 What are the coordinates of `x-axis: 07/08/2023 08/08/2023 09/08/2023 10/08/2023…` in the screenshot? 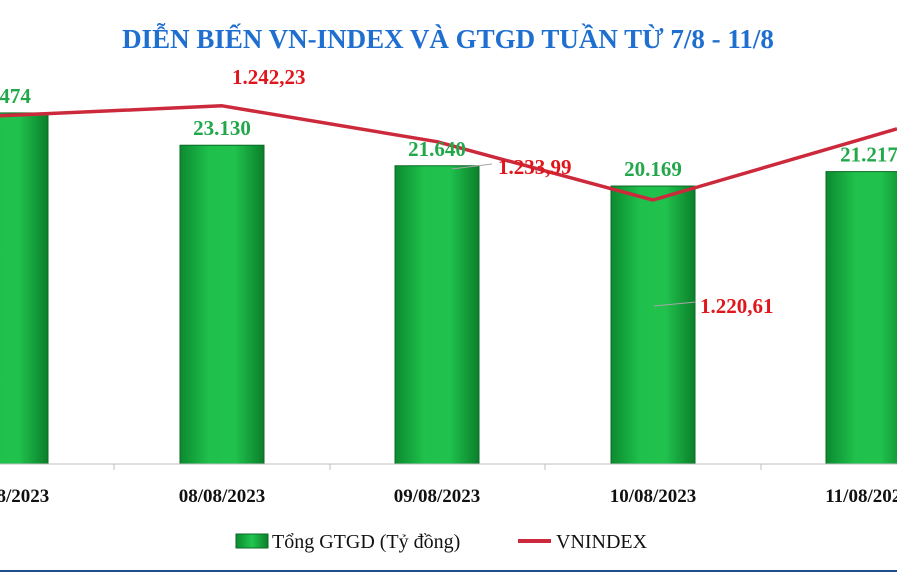 It's located at (448, 485).